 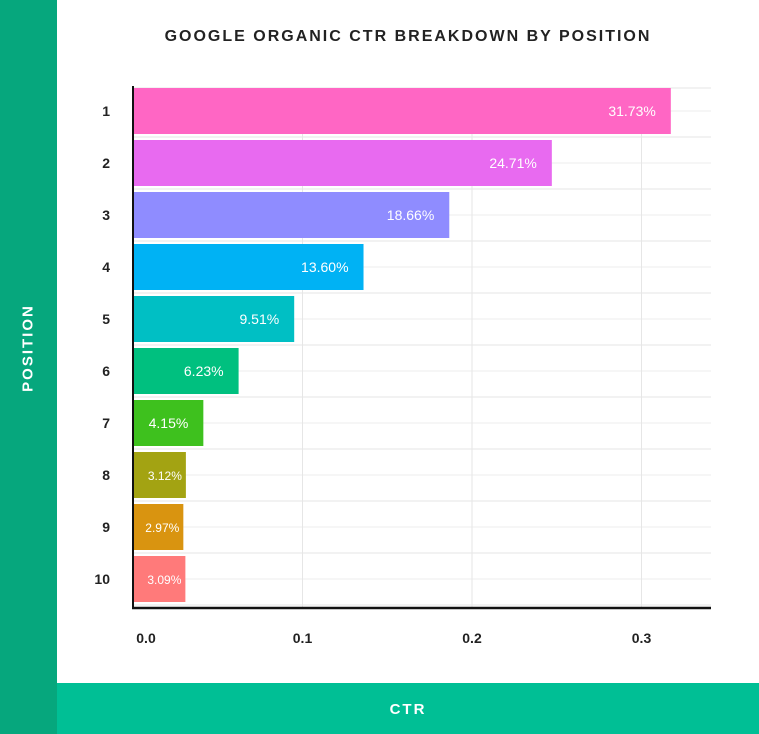 I want to click on category-label: 7, so click(x=106, y=423).